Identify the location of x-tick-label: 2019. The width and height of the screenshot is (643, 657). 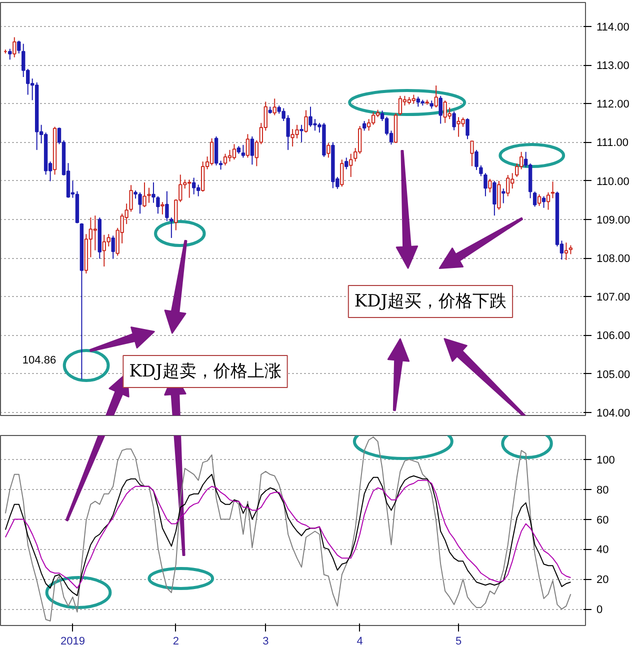
(72, 642).